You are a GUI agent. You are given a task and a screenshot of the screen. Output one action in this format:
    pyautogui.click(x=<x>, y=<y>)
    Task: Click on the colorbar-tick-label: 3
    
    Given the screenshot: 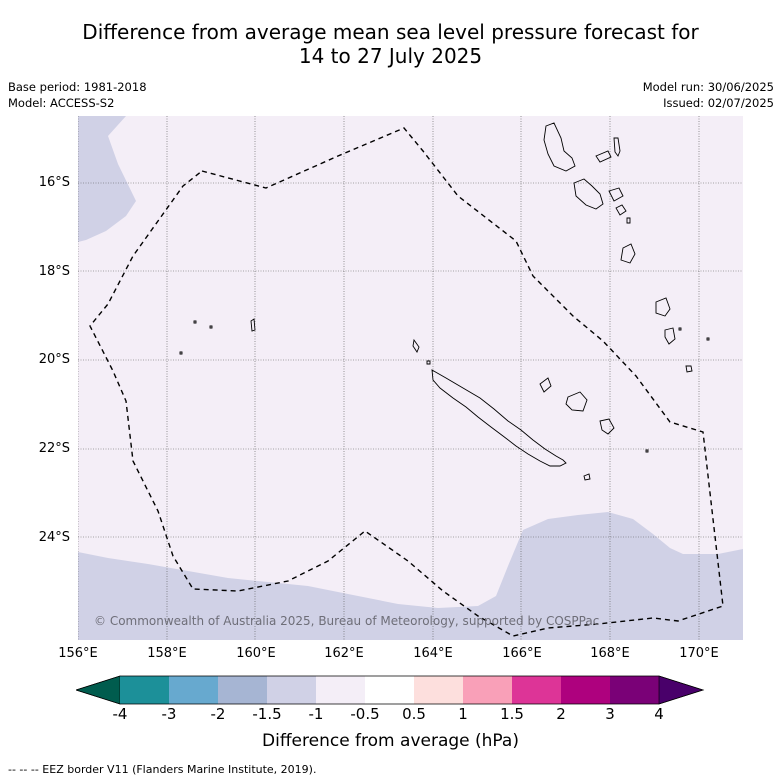 What is the action you would take?
    pyautogui.click(x=610, y=714)
    